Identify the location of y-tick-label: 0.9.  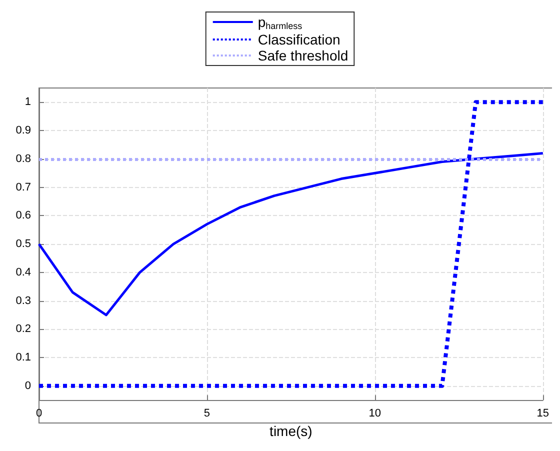
(23, 130).